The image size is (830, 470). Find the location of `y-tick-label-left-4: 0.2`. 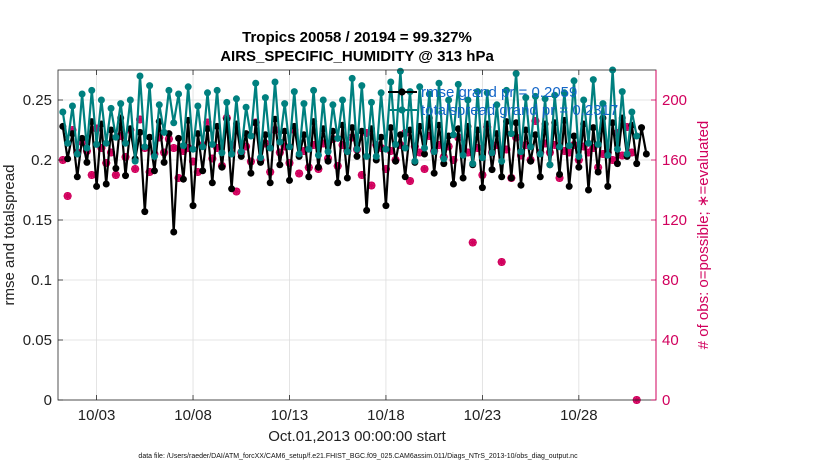

y-tick-label-left-4: 0.2 is located at coordinates (41, 160).